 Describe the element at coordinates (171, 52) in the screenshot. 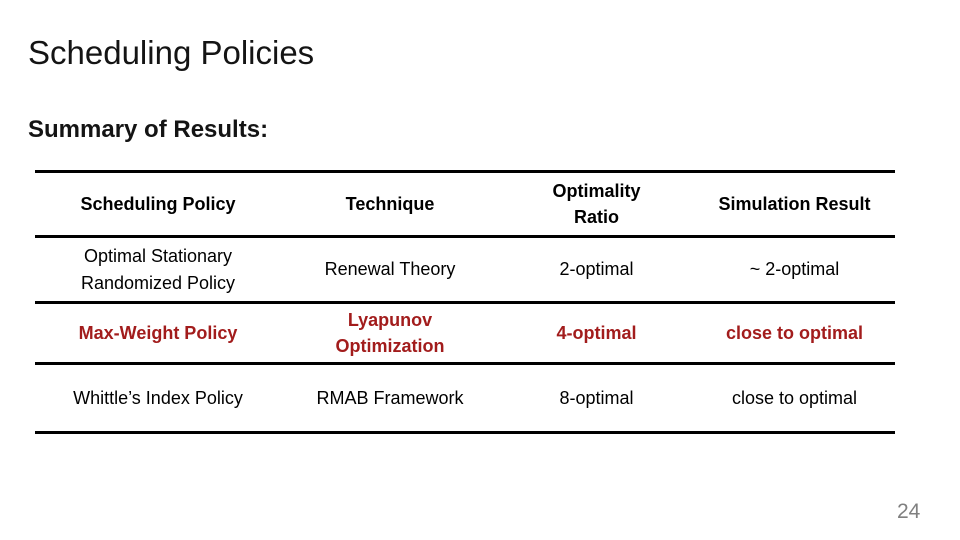

I see `slide-title: Scheduling Policies` at that location.